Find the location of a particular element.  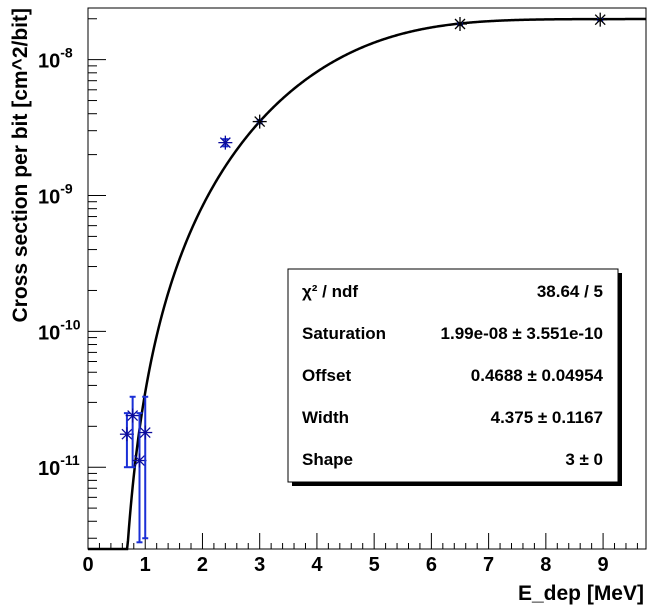

y-tick-exponent: -11 is located at coordinates (70, 460).